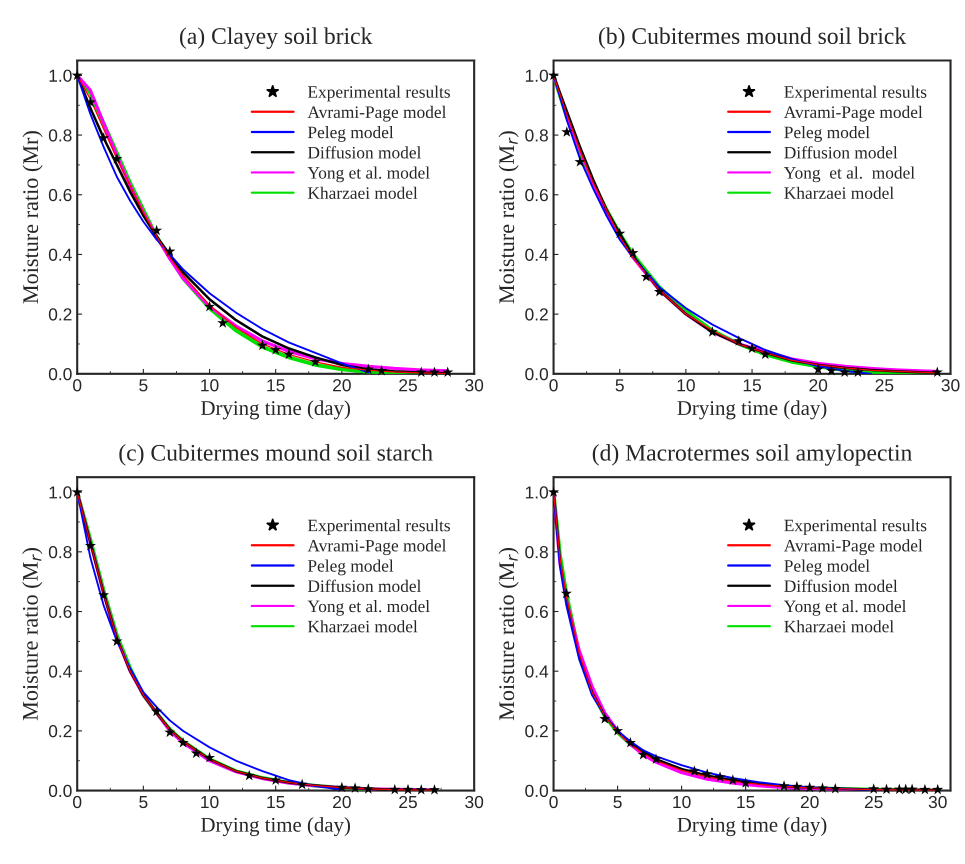 This screenshot has height=864, width=965. I want to click on y-tick-label: 0.4, so click(60, 254).